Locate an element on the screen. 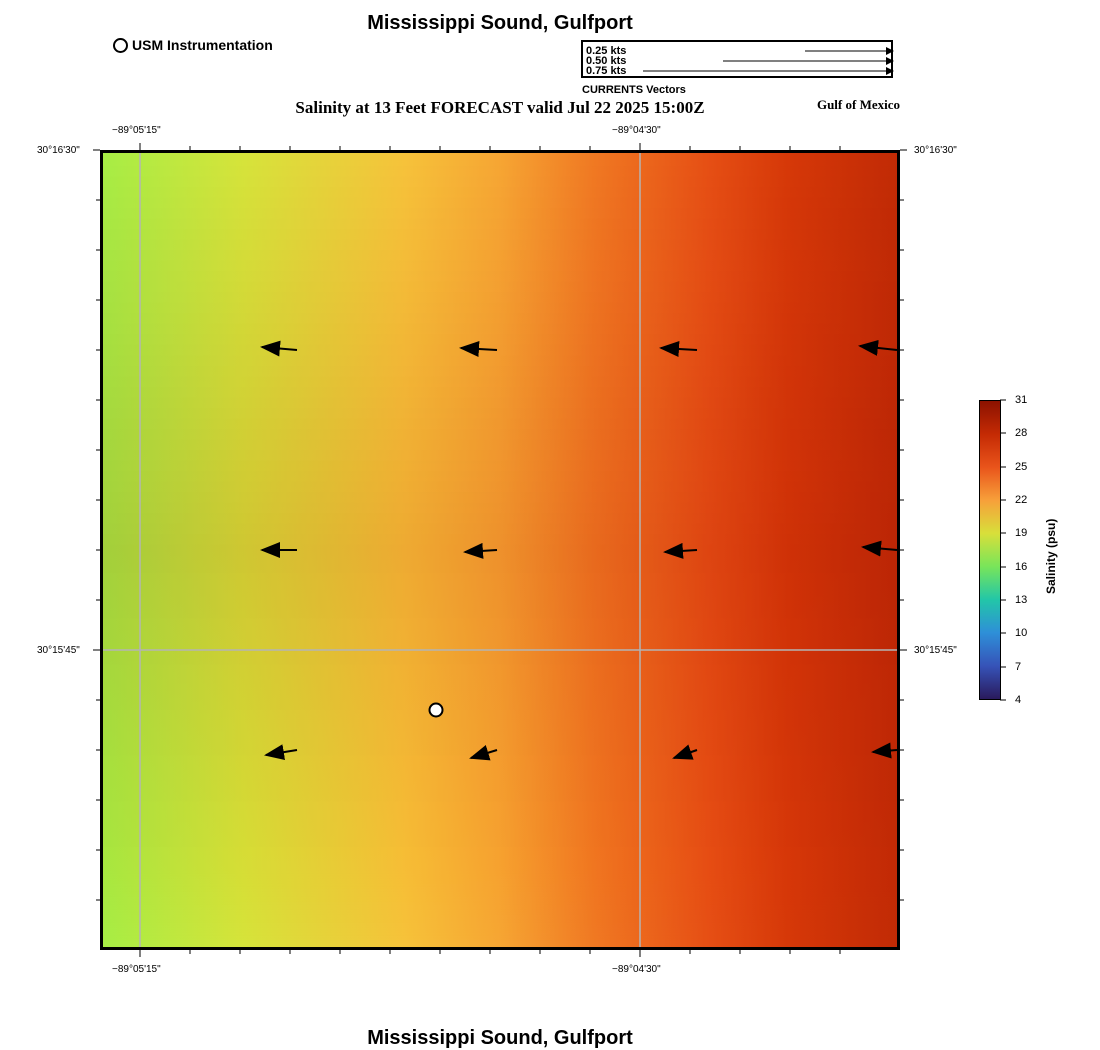 The image size is (1100, 1050). lat-label-left: 30°15'45" is located at coordinates (58, 650).